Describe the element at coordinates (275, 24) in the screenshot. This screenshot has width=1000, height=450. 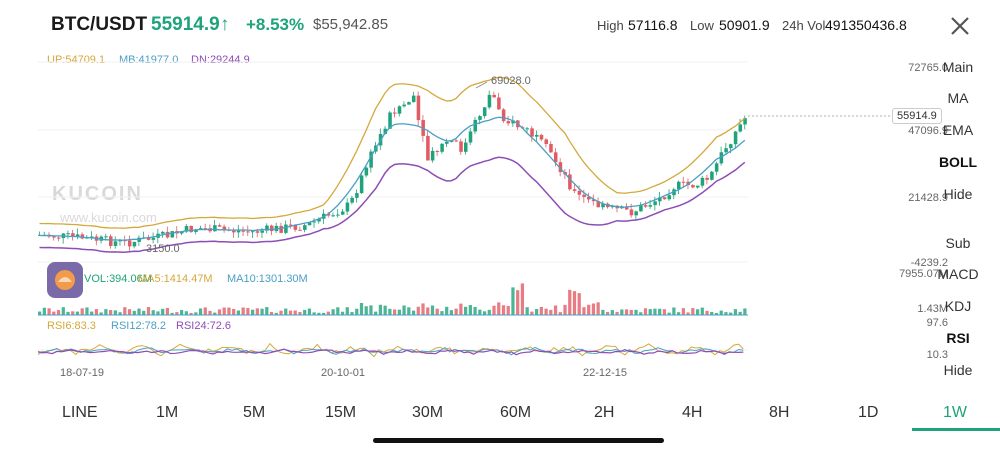
I see `price-change: +8.53%` at that location.